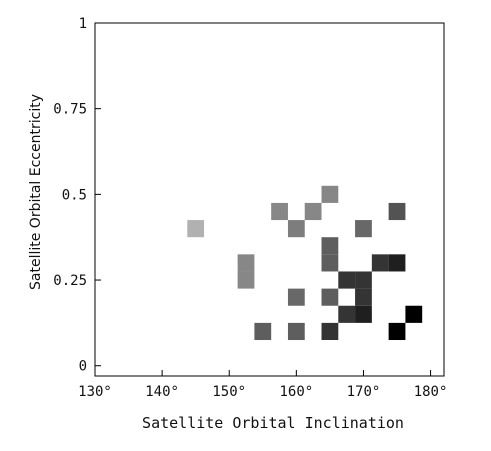 Image resolution: width=491 pixels, height=451 pixels. I want to click on y-axis-title: Satellite Orbital Eccentricity, so click(36, 192).